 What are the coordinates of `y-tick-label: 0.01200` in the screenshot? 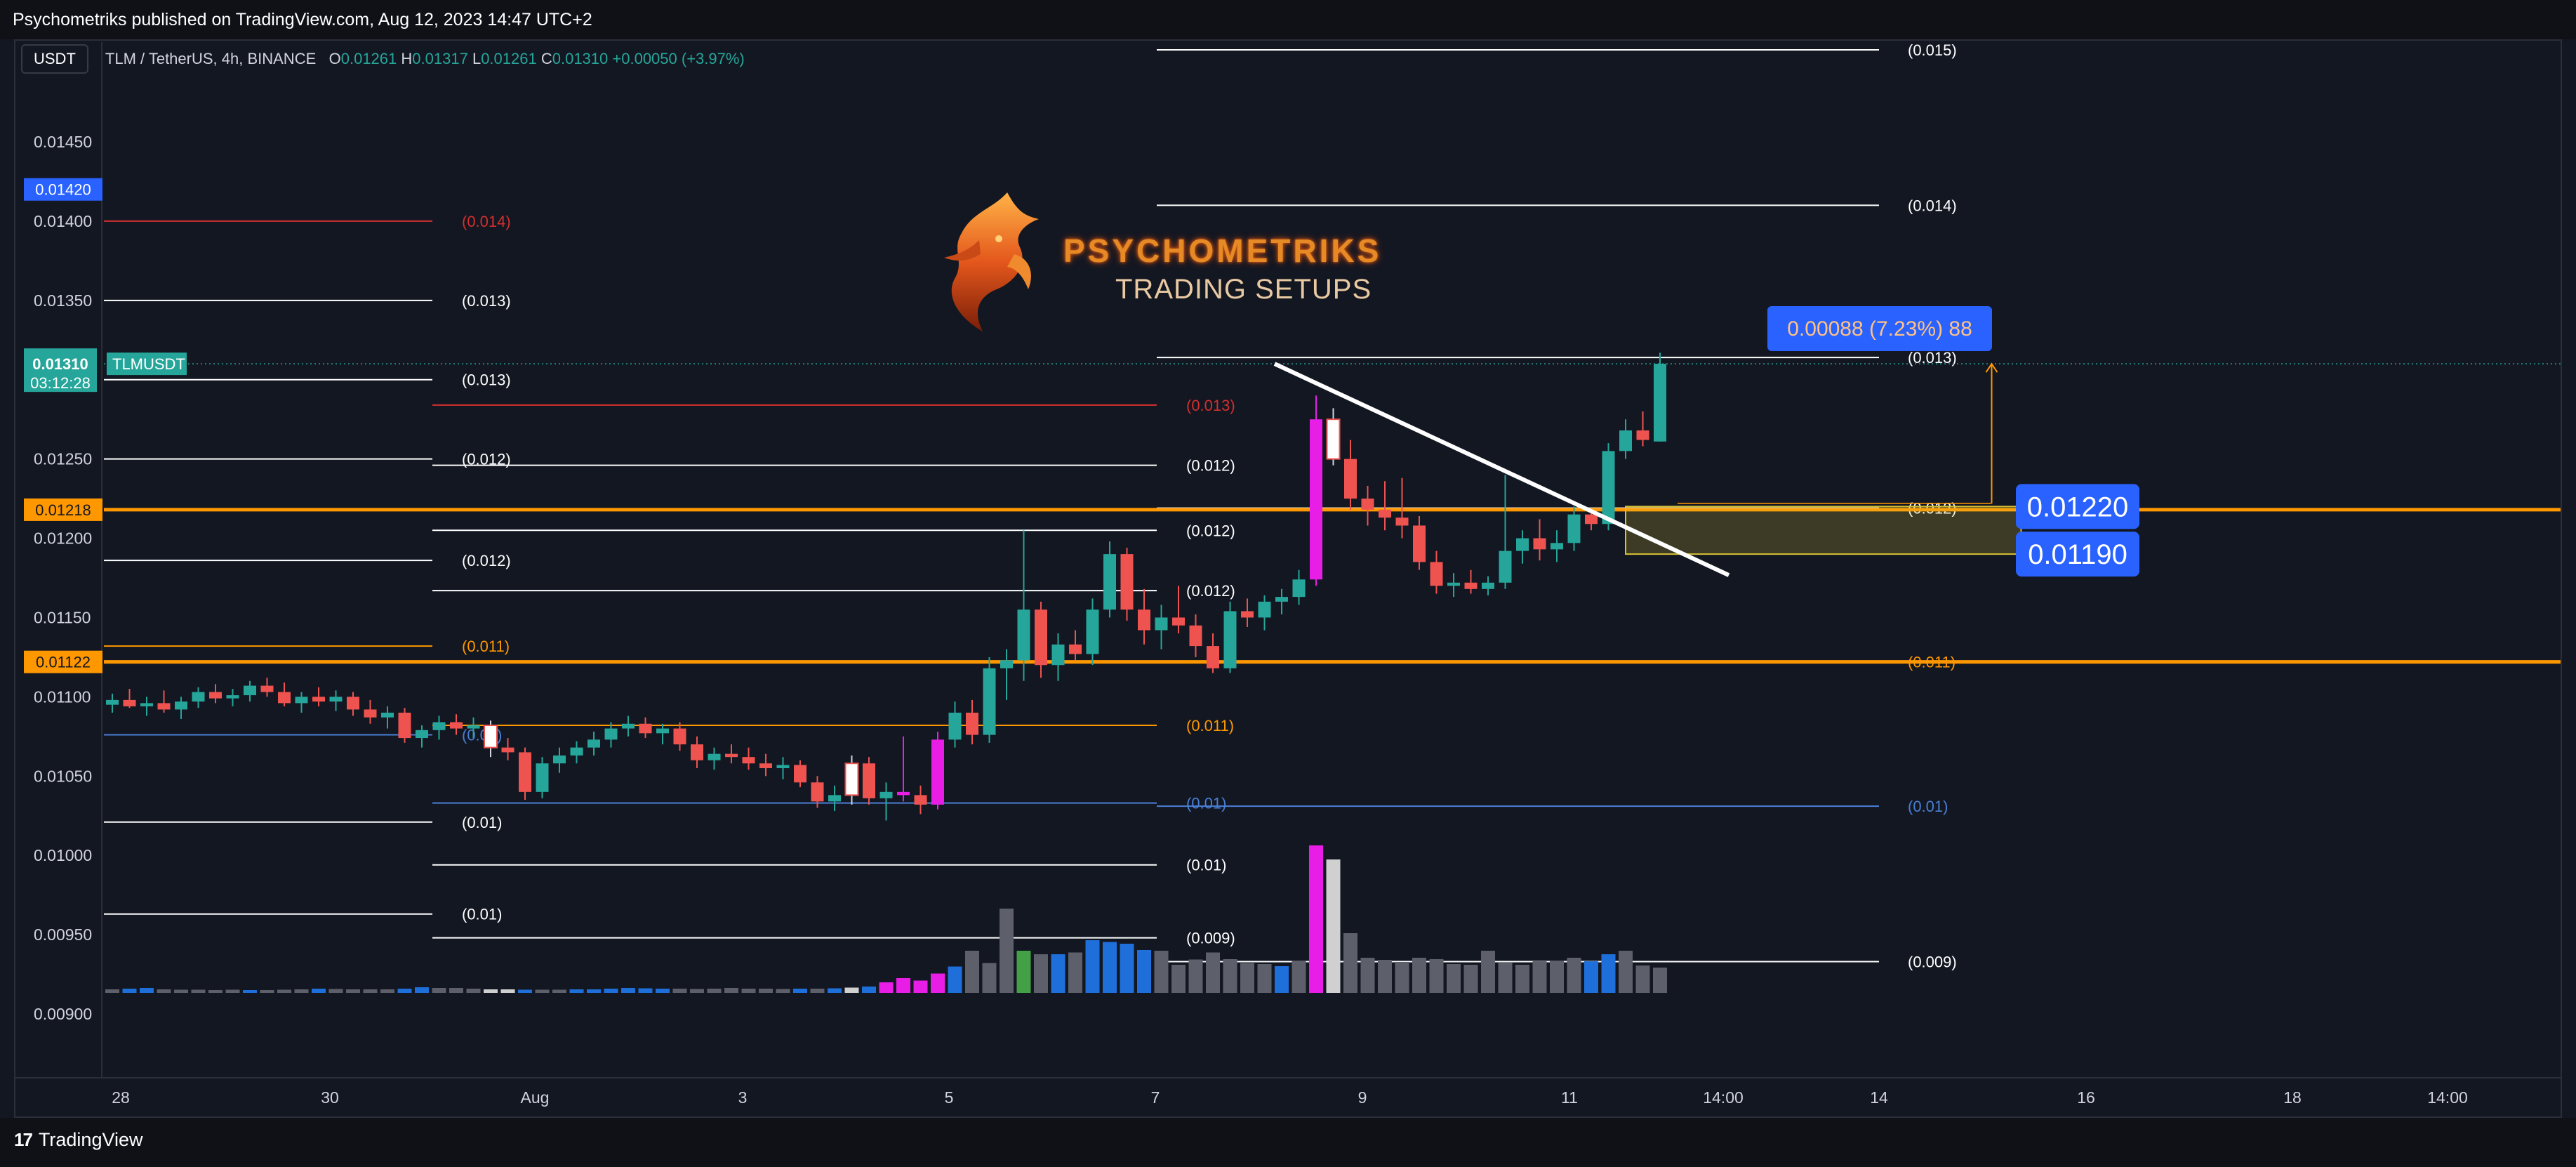 It's located at (63, 538).